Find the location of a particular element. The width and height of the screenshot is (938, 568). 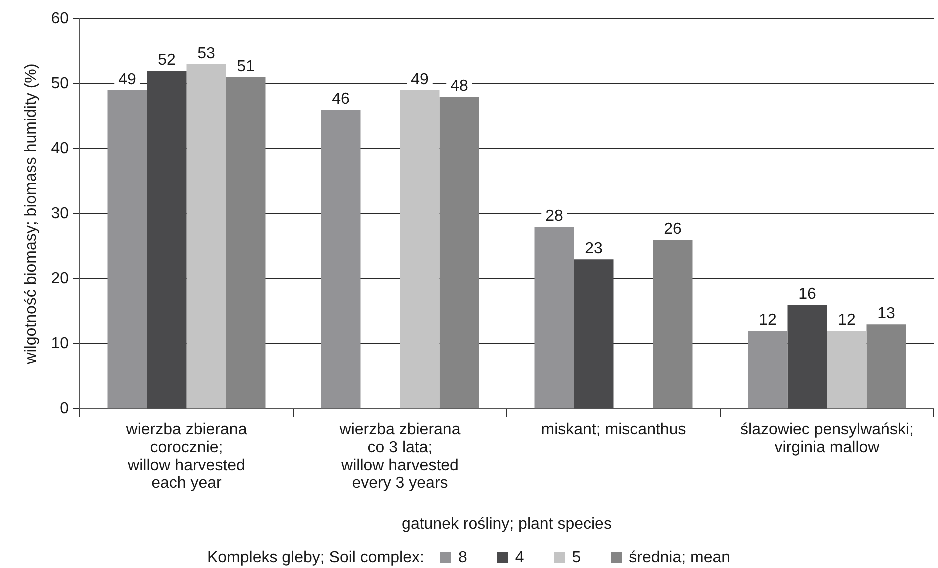

legend-title: Kompleks gleby; Soil complex: is located at coordinates (315, 557).